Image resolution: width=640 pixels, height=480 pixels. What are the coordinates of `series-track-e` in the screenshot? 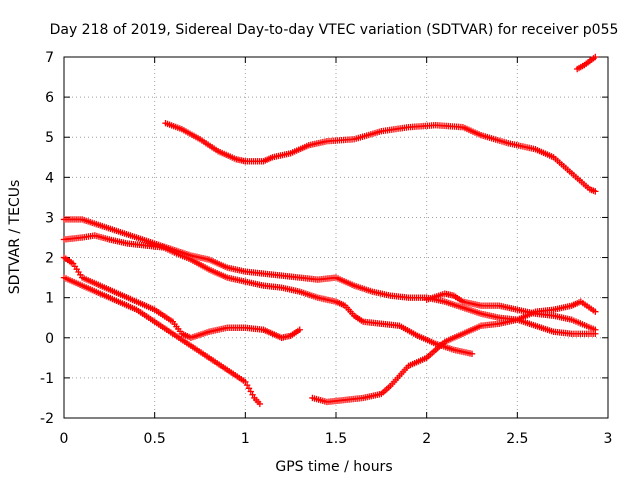 It's located at (181, 297).